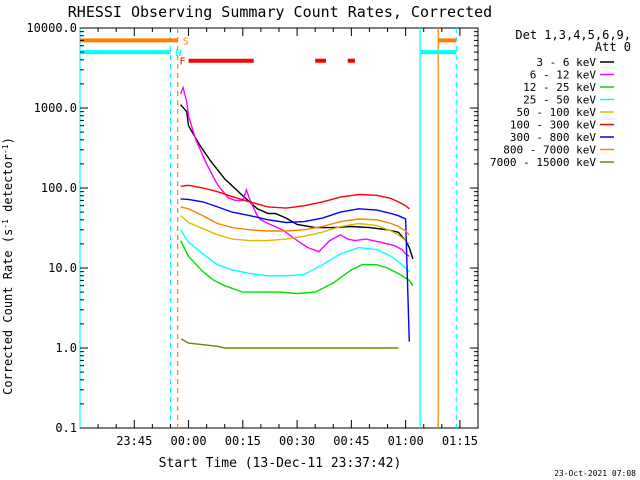 The width and height of the screenshot is (640, 480). What do you see at coordinates (243, 441) in the screenshot?
I see `x-tick-label: 00:15` at bounding box center [243, 441].